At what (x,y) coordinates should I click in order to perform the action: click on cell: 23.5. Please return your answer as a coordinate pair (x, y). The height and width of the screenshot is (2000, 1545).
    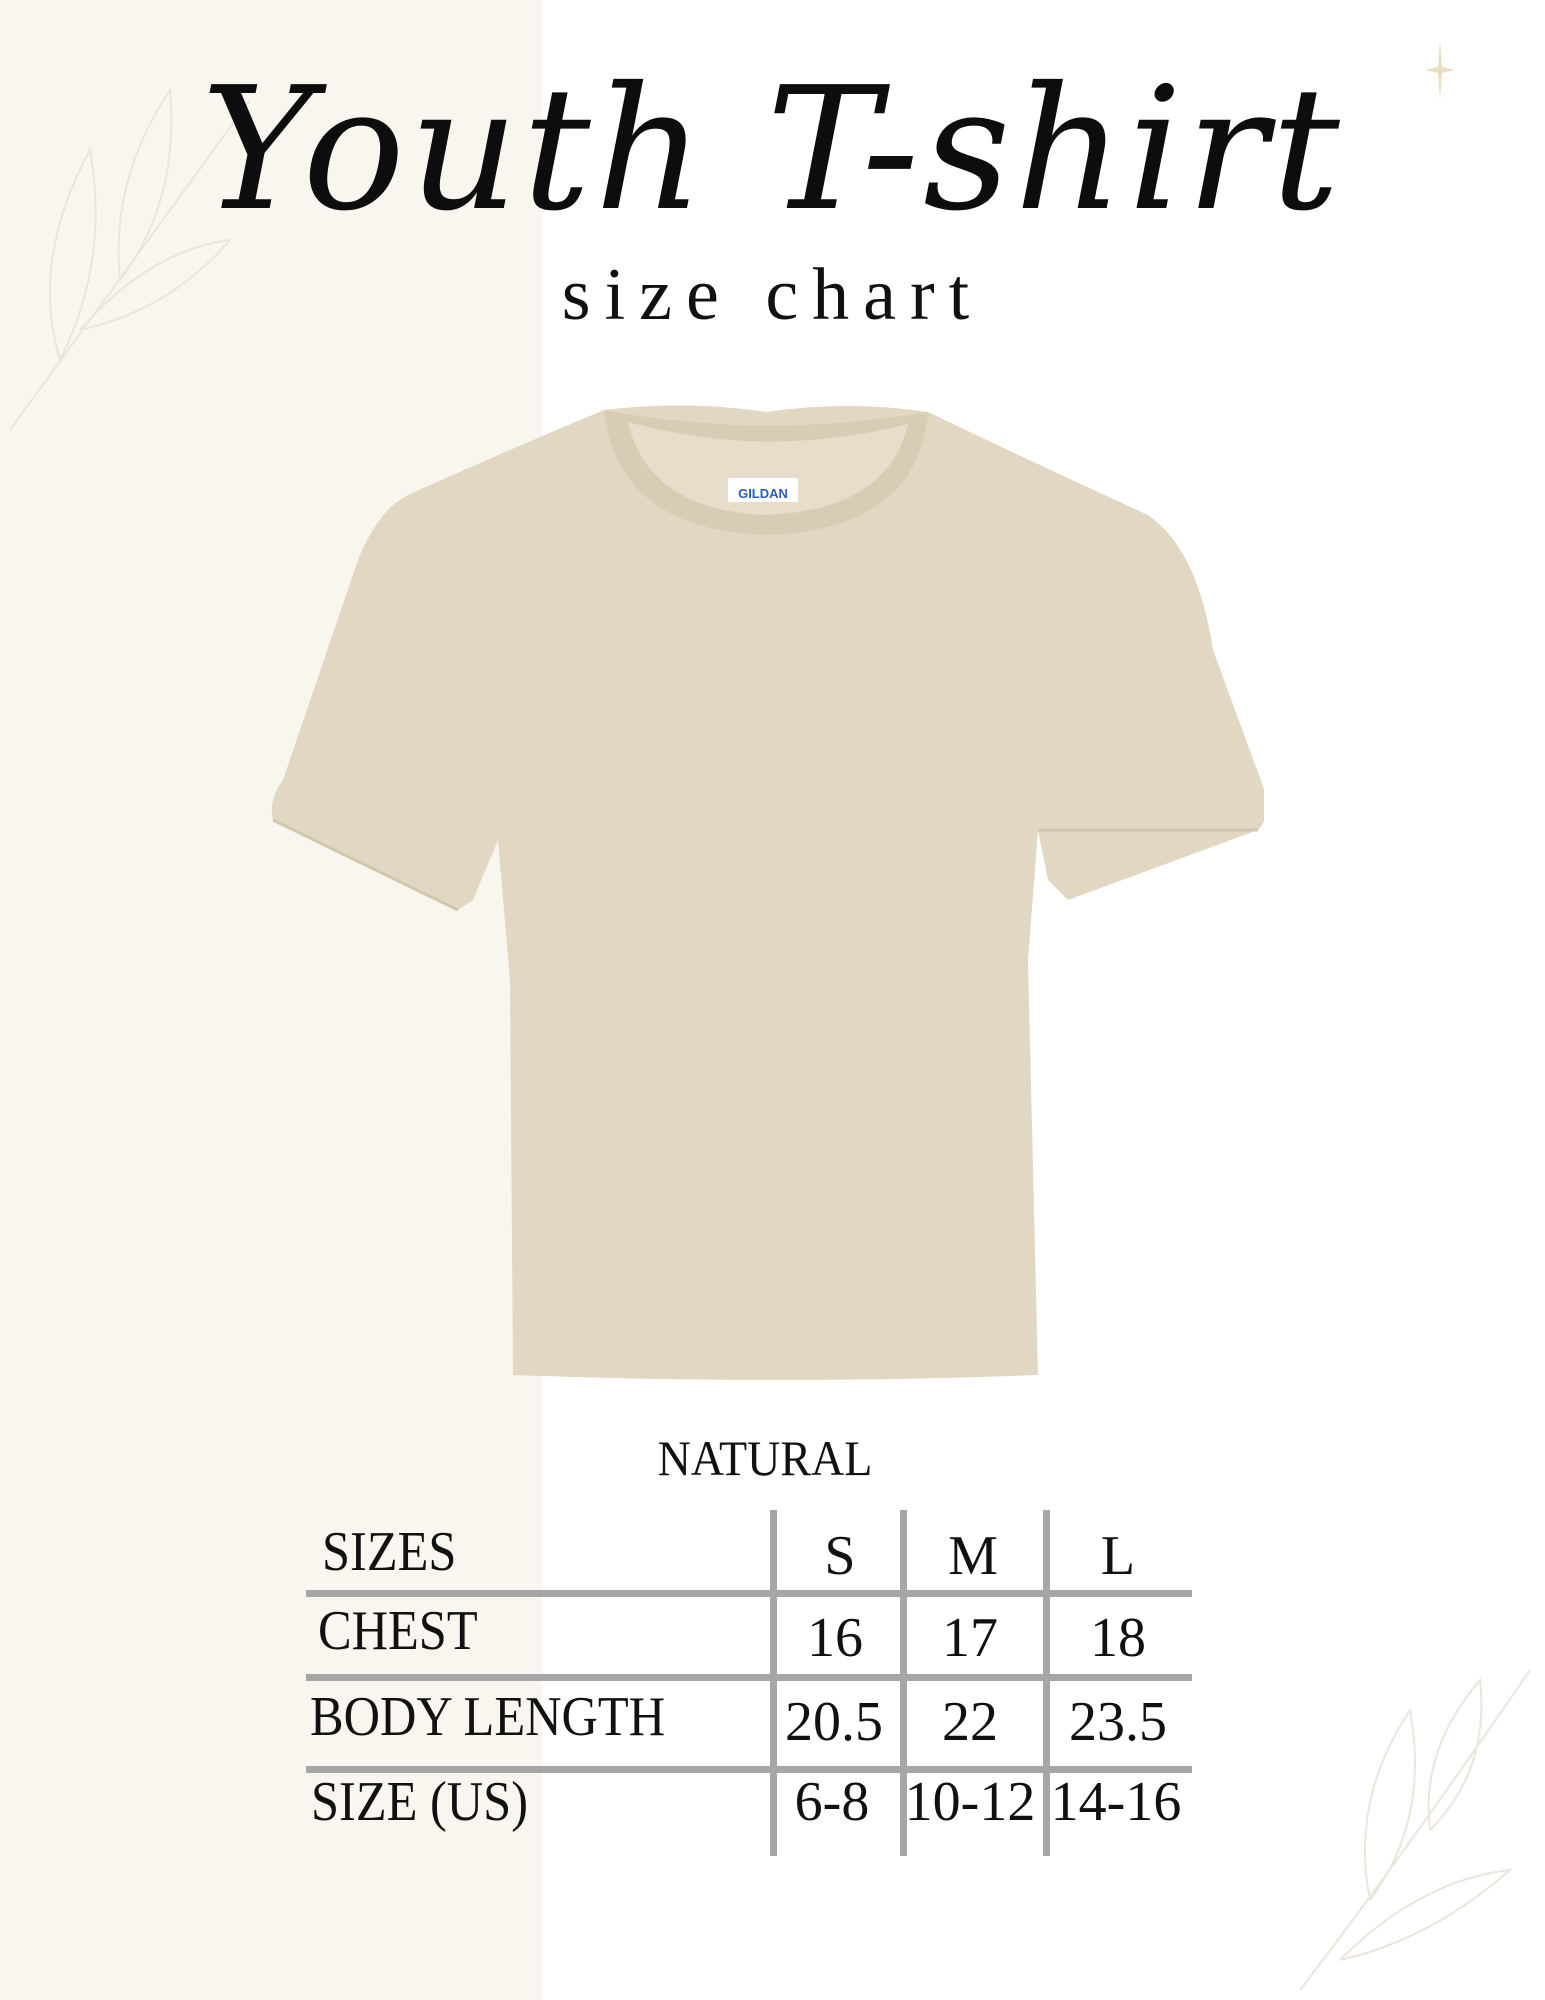
    Looking at the image, I should click on (1118, 1722).